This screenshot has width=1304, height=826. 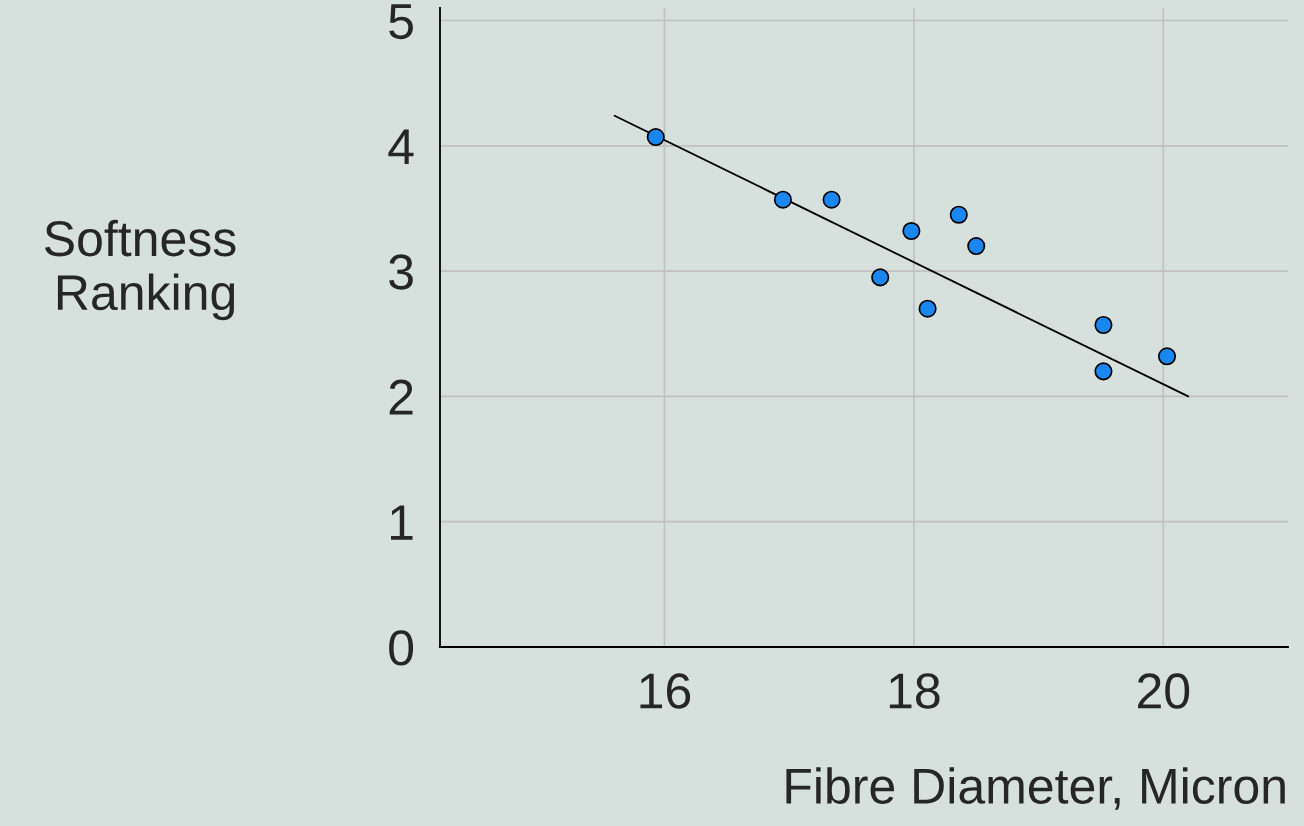 What do you see at coordinates (1164, 691) in the screenshot?
I see `x-tick-label: 20` at bounding box center [1164, 691].